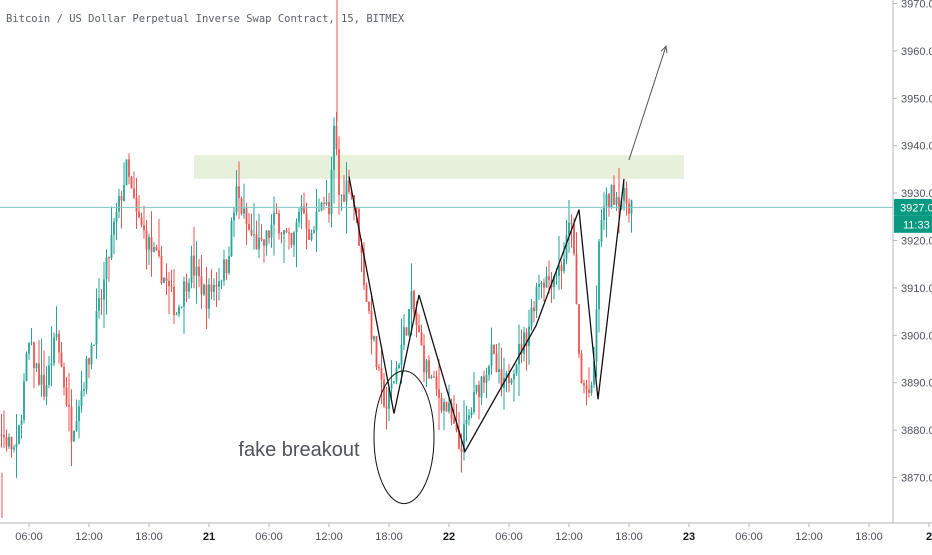 This screenshot has width=932, height=555. What do you see at coordinates (916, 225) in the screenshot?
I see `countdown-label: 11:33` at bounding box center [916, 225].